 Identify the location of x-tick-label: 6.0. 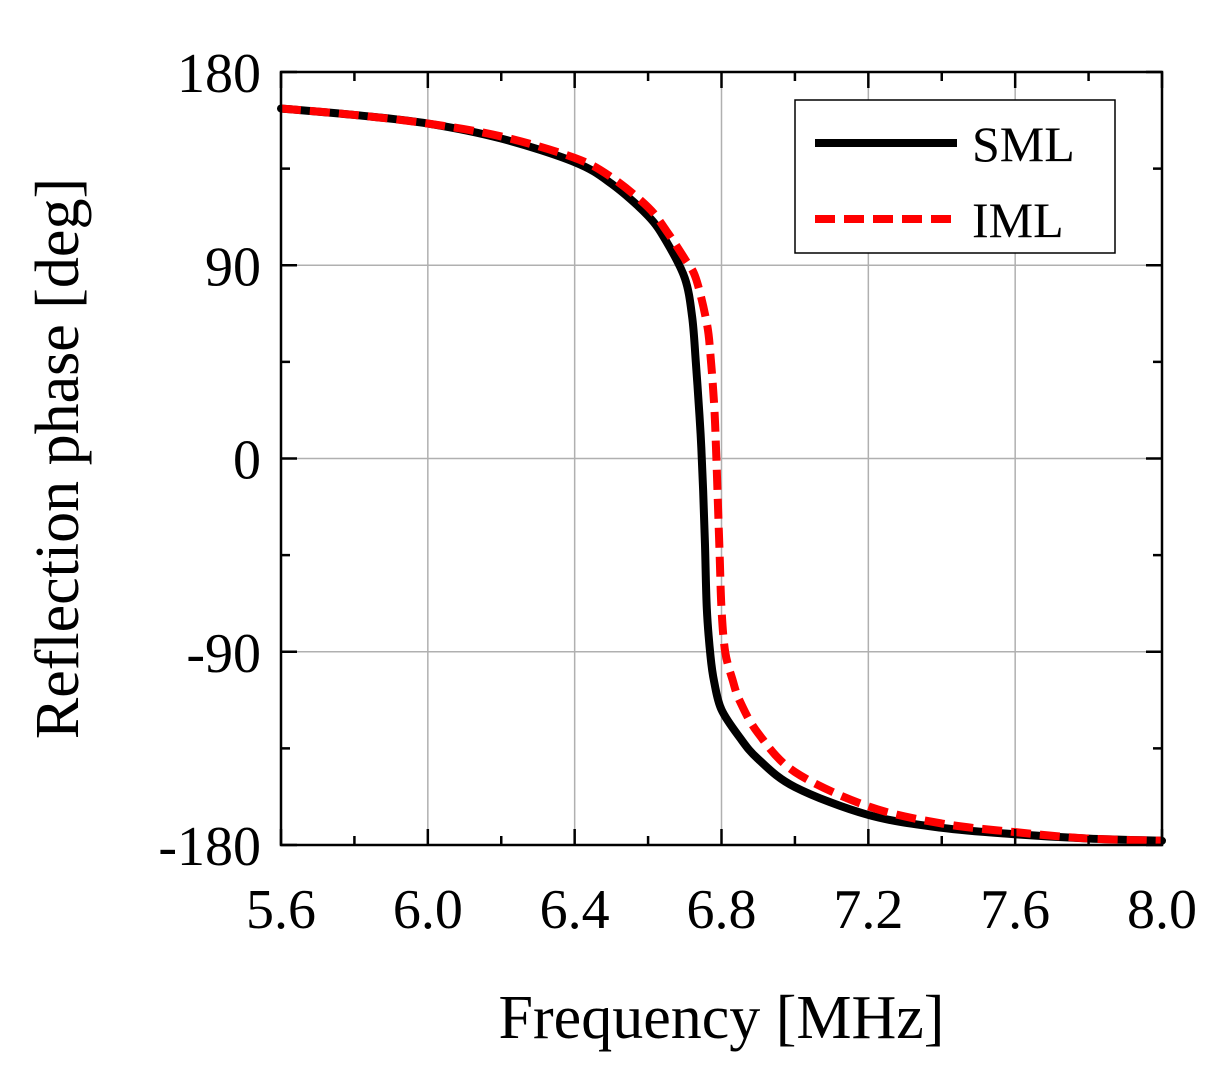
(428, 910).